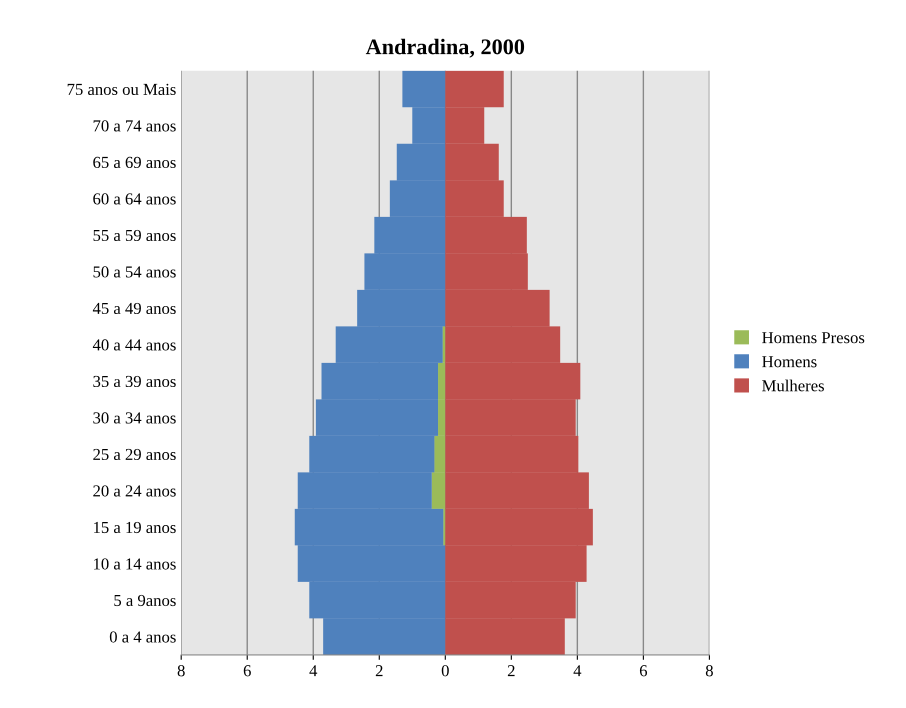 The width and height of the screenshot is (906, 708). What do you see at coordinates (135, 236) in the screenshot?
I see `y-tick-label: 55 a 59 anos` at bounding box center [135, 236].